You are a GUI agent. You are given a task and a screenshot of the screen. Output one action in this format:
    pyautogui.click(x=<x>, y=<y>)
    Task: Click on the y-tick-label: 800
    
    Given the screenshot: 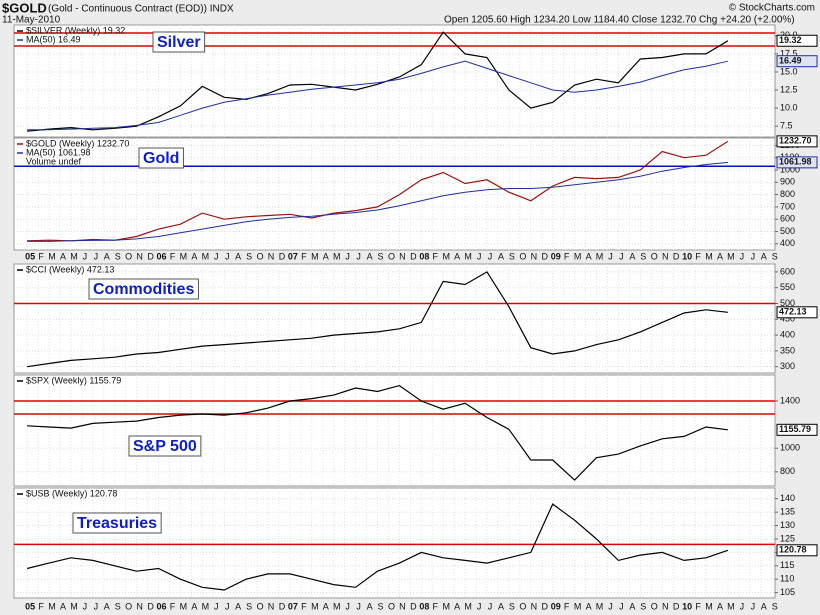 What is the action you would take?
    pyautogui.click(x=787, y=471)
    